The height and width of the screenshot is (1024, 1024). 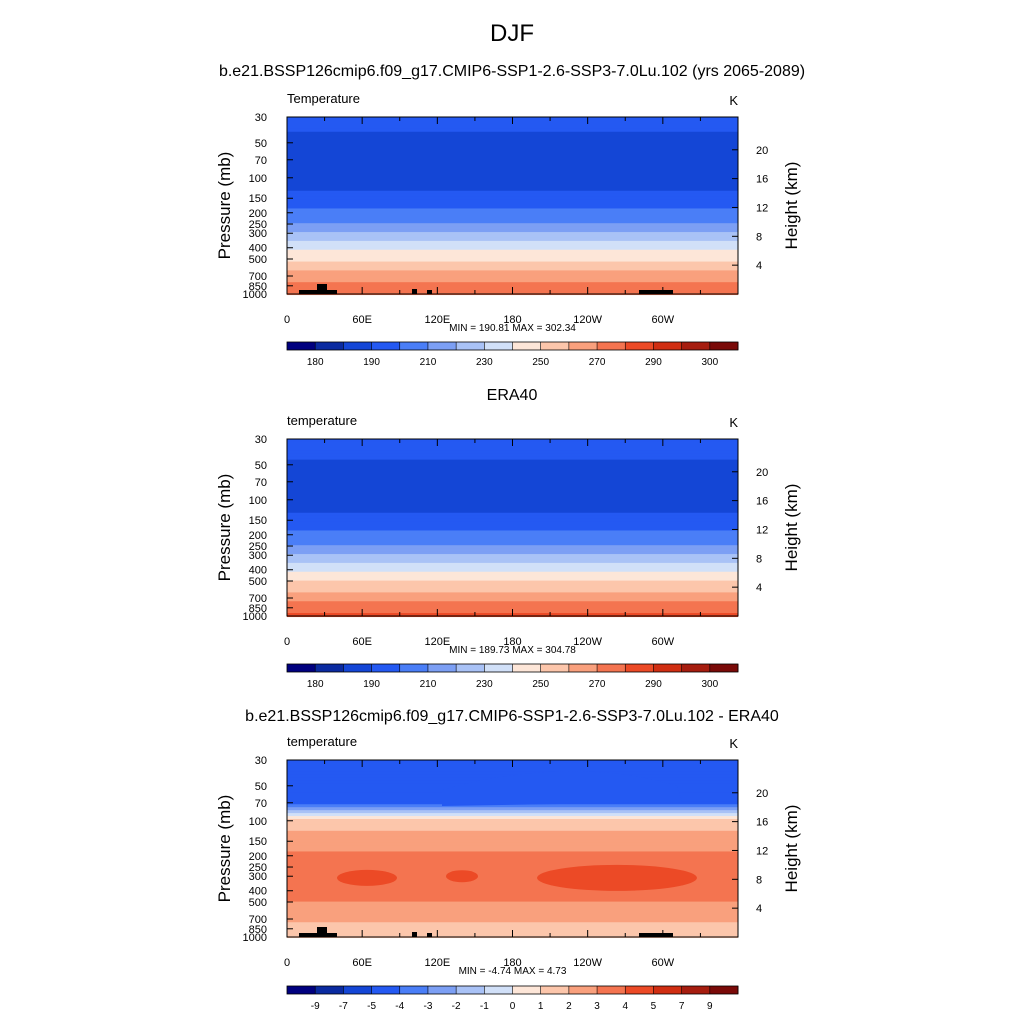 I want to click on y-tick-label: 700, so click(x=258, y=277).